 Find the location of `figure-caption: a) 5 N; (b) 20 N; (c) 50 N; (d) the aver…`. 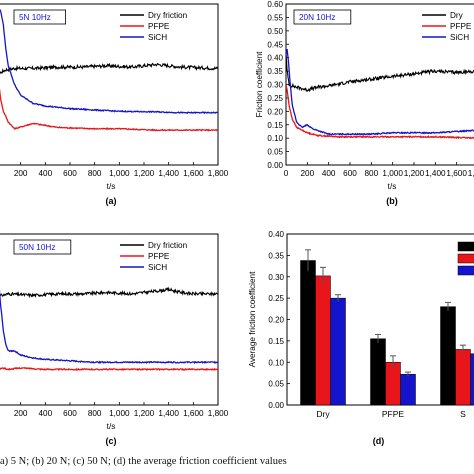

figure-caption: a) 5 N; (b) 20 N; (c) 50 N; (d) the aver… is located at coordinates (143, 461).